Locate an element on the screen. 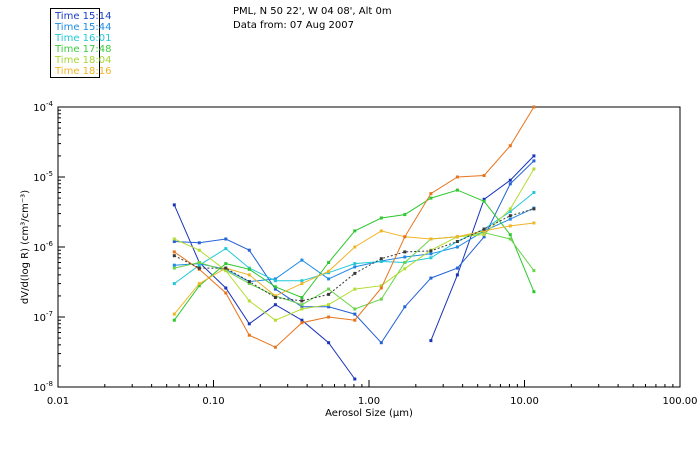  legend-item: Time 17:48 is located at coordinates (83, 49).